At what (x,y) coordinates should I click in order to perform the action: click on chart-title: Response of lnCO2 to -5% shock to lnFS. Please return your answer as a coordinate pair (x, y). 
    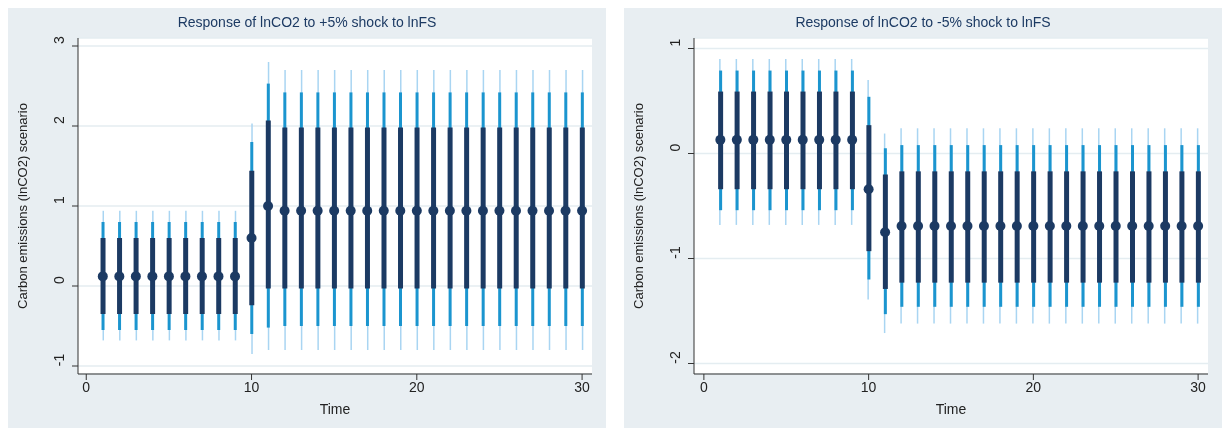
    Looking at the image, I should click on (923, 22).